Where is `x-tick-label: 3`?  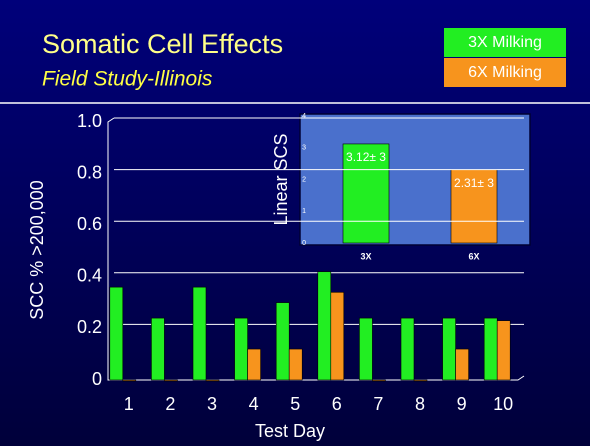
x-tick-label: 3 is located at coordinates (212, 404).